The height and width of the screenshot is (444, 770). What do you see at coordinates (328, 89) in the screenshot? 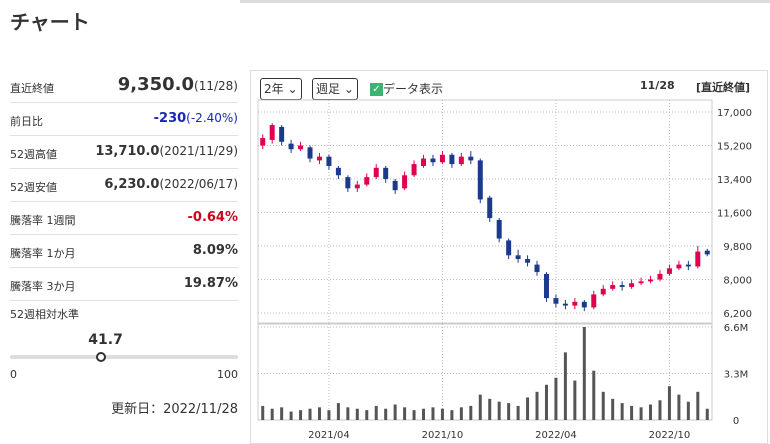
I see `interval: 週足` at bounding box center [328, 89].